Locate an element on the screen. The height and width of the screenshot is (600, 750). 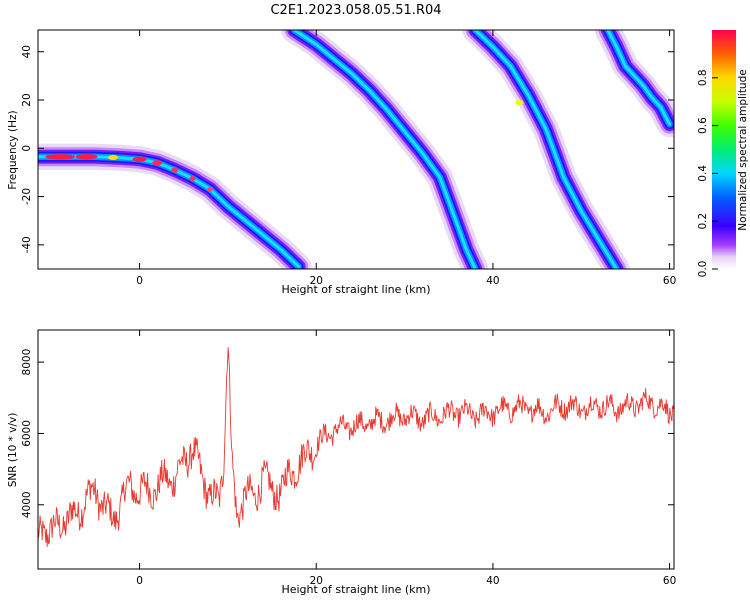
0-y-tick-label: -40 is located at coordinates (27, 244).